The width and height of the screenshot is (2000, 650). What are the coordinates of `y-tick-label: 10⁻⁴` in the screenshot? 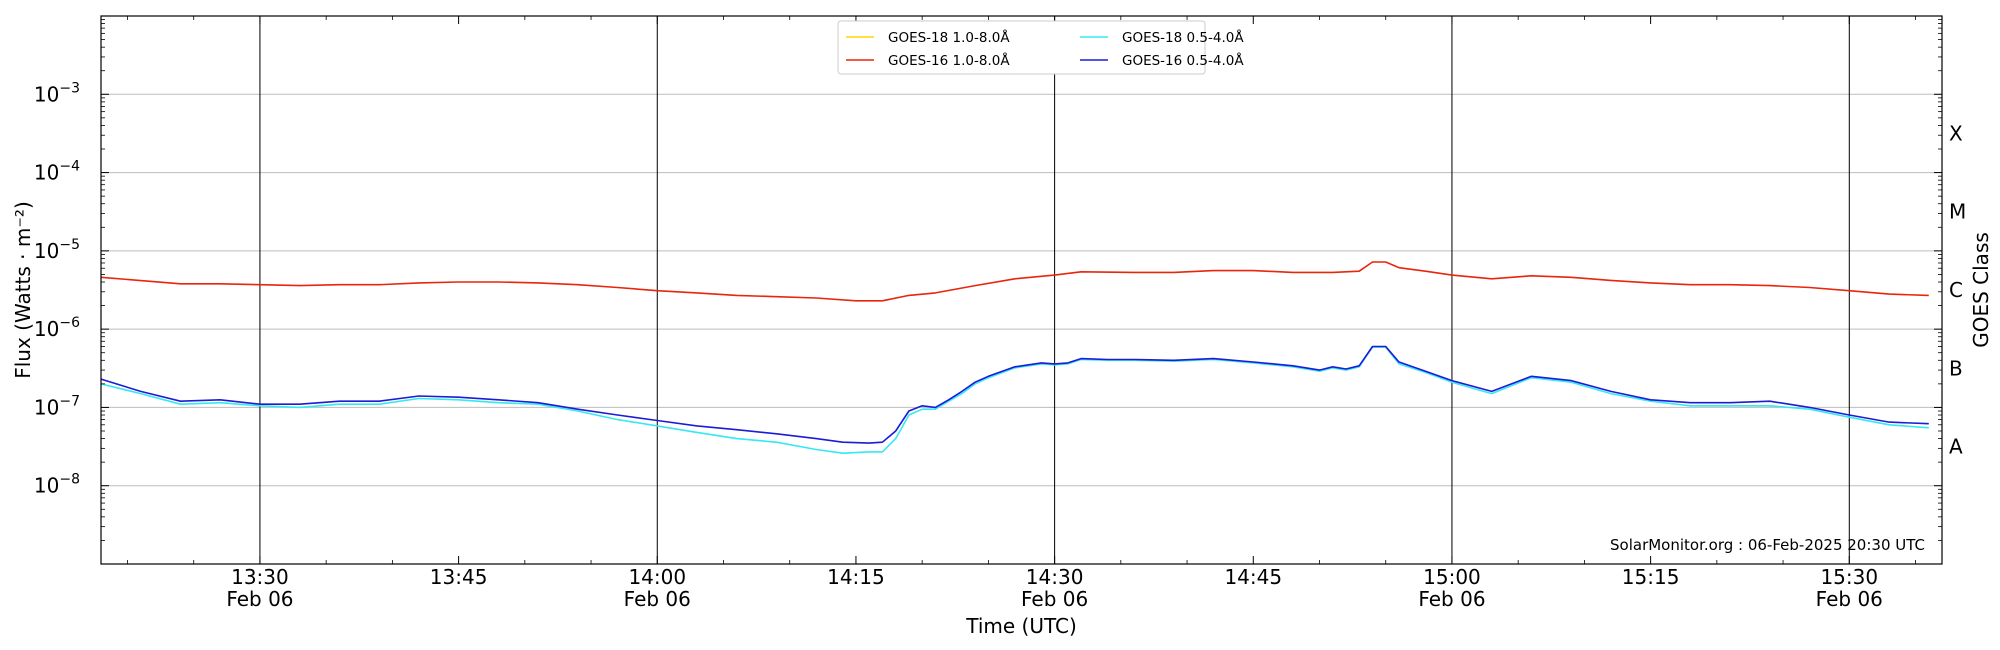 It's located at (57, 172).